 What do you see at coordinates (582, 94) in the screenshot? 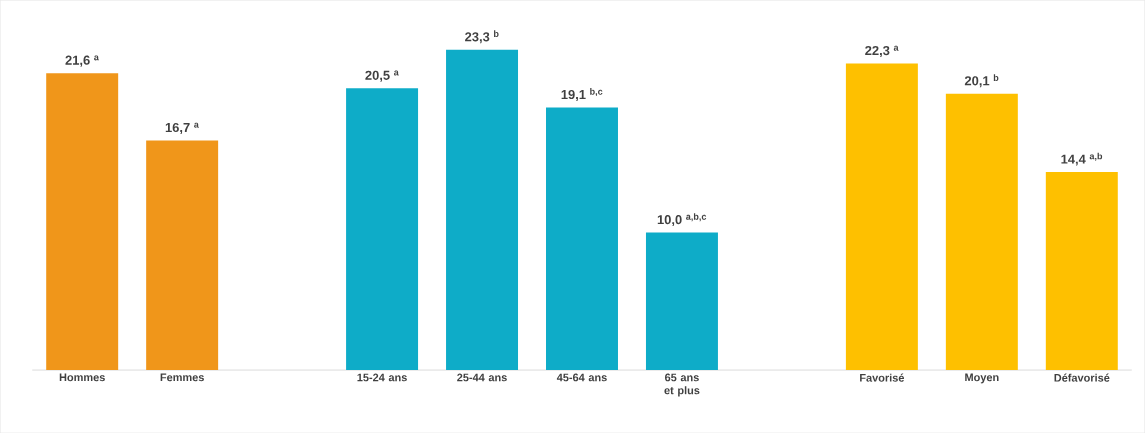
I see `data-label: 19,1 $^{b,c}$` at bounding box center [582, 94].